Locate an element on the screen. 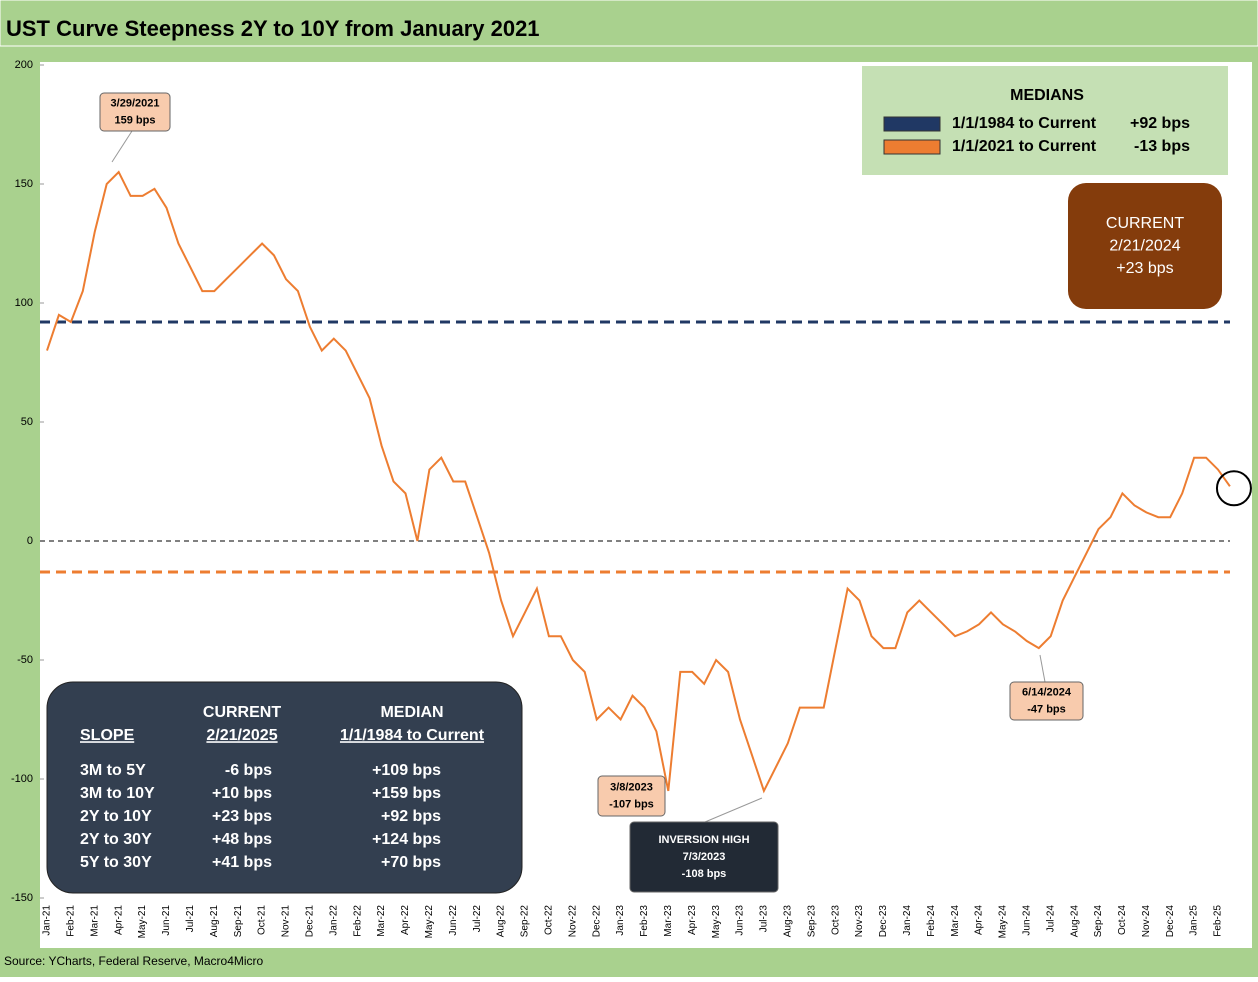 The image size is (1258, 982). x-tick-label: Aug-23 is located at coordinates (787, 921).